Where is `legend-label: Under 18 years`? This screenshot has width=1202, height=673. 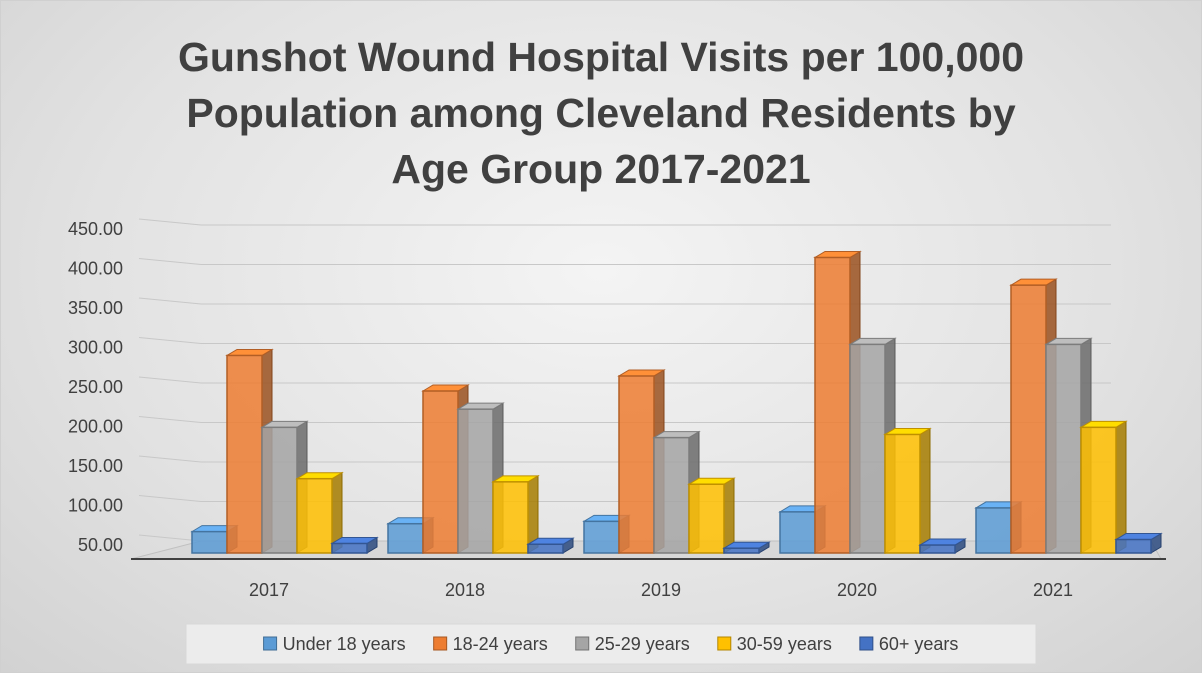 legend-label: Under 18 years is located at coordinates (344, 644).